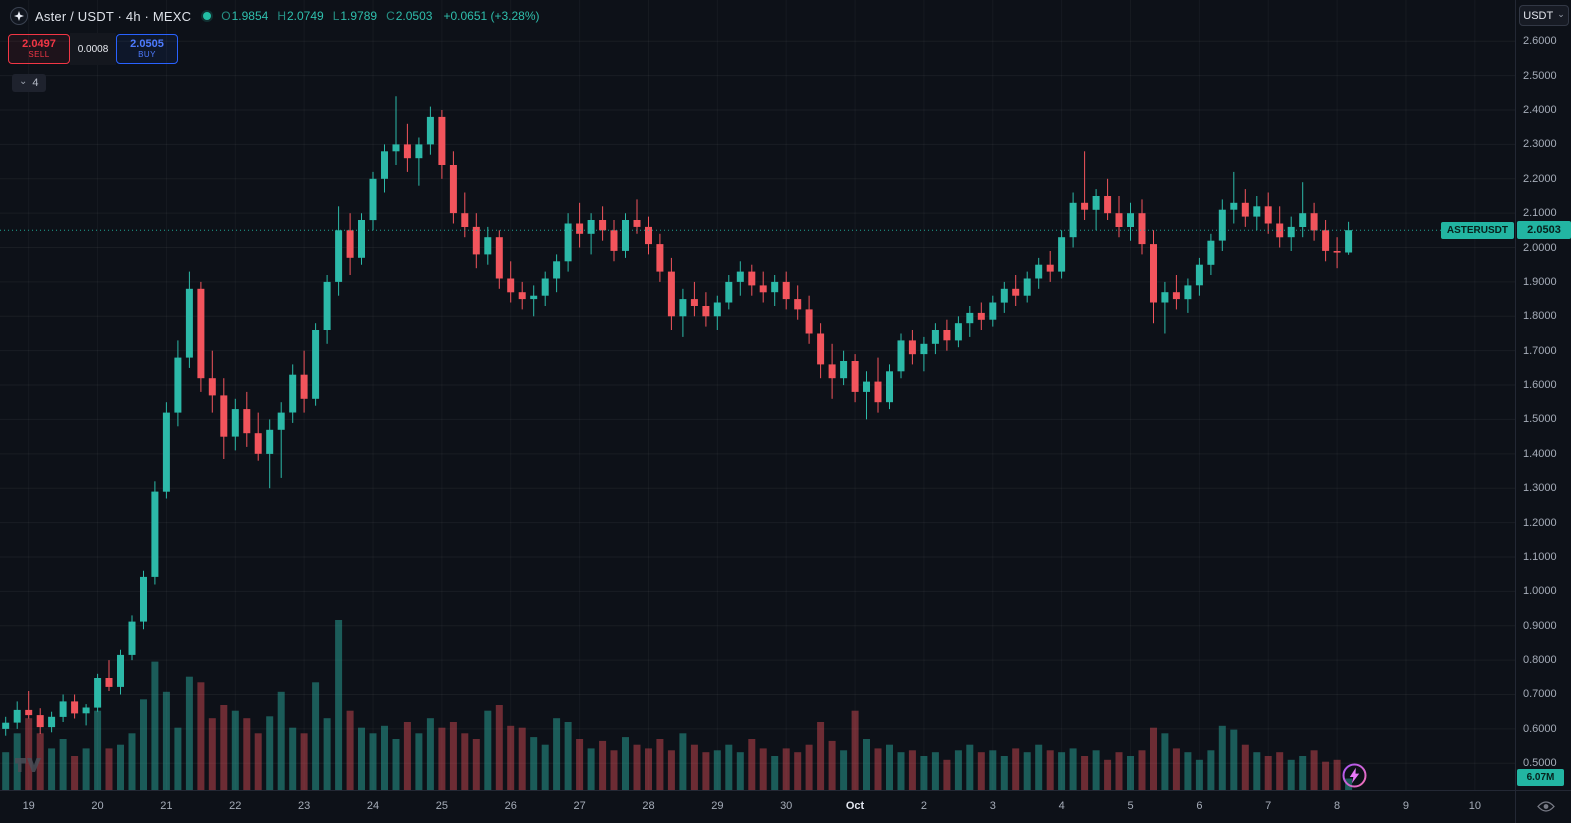 The image size is (1571, 823). I want to click on price-axis-label: 1.7000, so click(1540, 350).